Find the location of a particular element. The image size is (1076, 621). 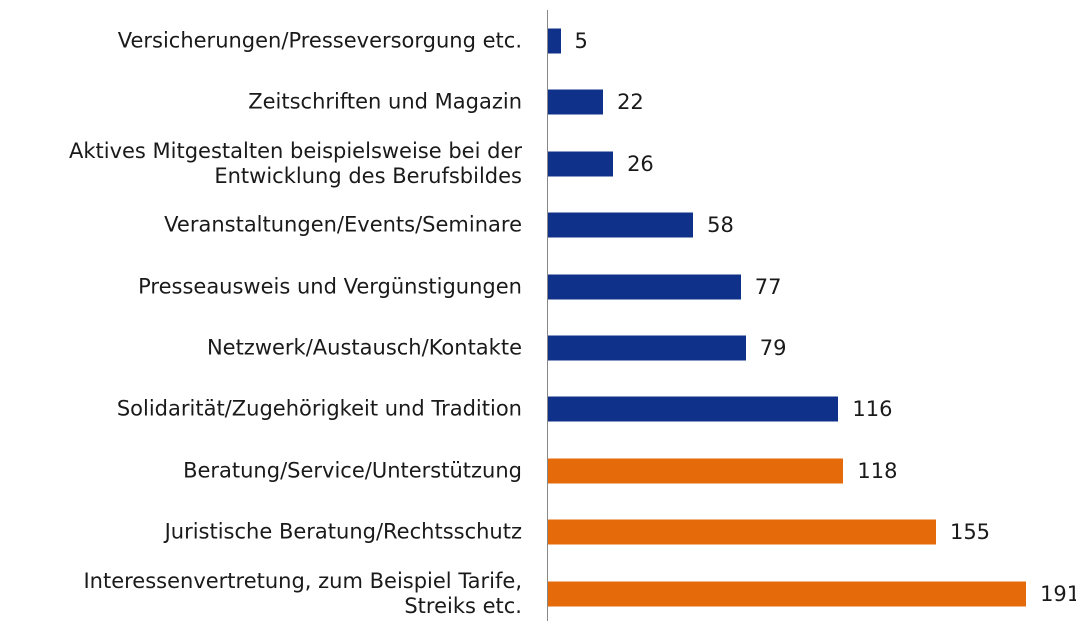

value-label: 118 is located at coordinates (877, 470).